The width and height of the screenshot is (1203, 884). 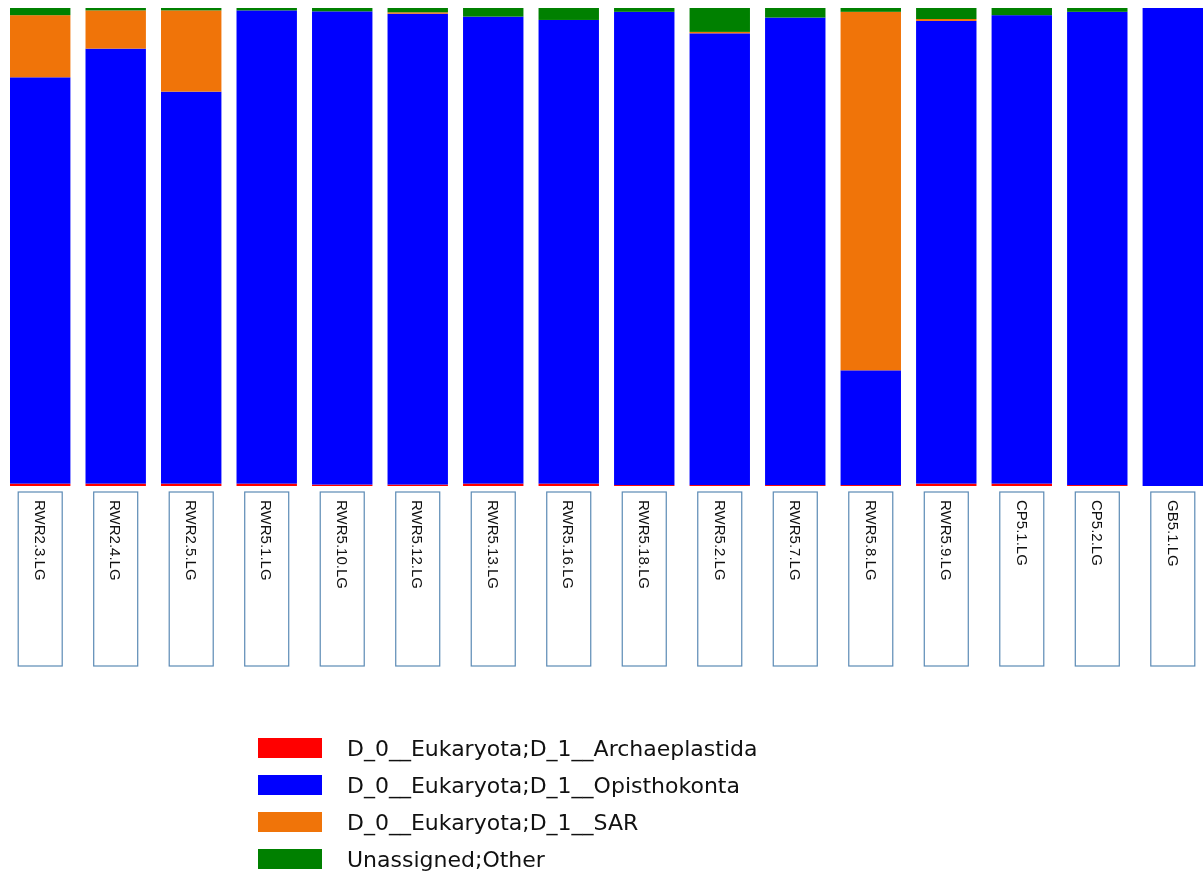 What do you see at coordinates (267, 540) in the screenshot?
I see `x-tick-label: RWR5.1.LG` at bounding box center [267, 540].